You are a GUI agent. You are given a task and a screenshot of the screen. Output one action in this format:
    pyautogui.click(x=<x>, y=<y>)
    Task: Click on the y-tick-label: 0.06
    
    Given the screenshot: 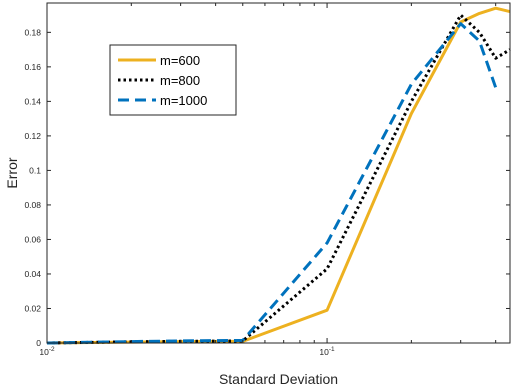 What is the action you would take?
    pyautogui.click(x=32, y=239)
    